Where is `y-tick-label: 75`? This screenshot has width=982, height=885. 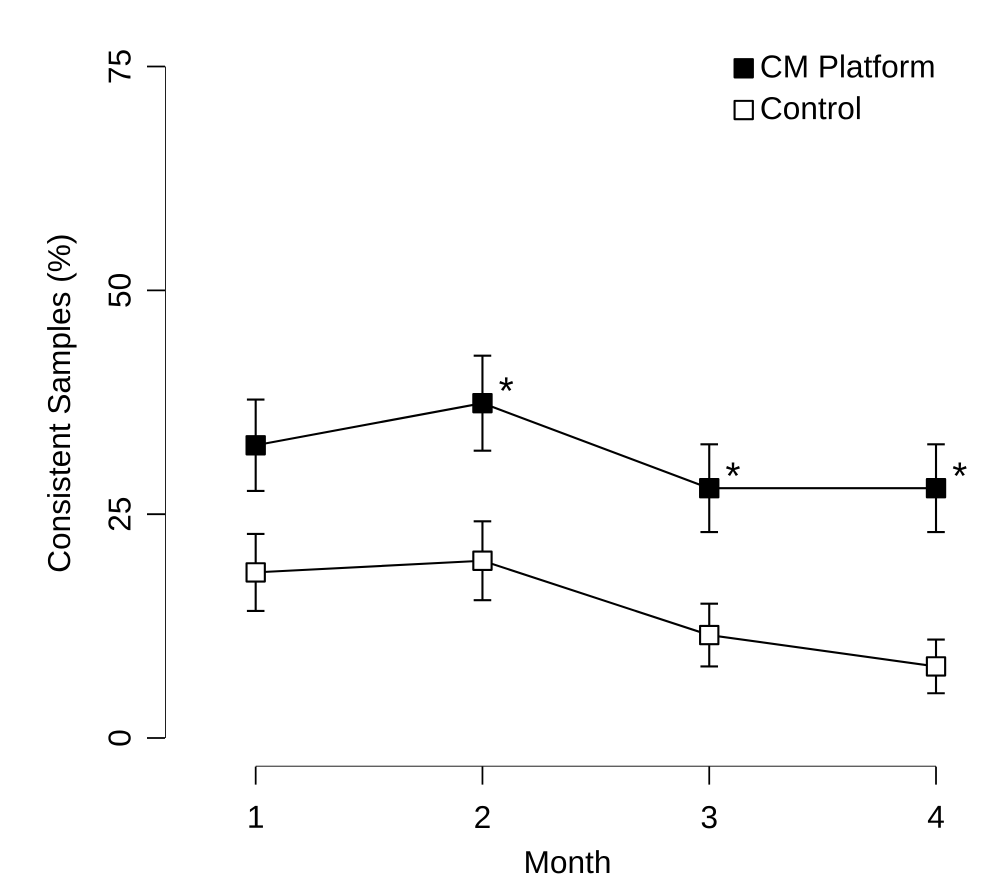 y-tick-label: 75 is located at coordinates (119, 66).